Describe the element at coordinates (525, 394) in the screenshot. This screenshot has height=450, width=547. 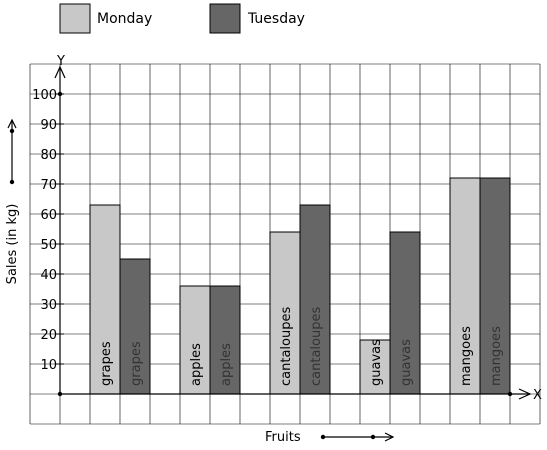
I see `x-axis-arrow` at that location.